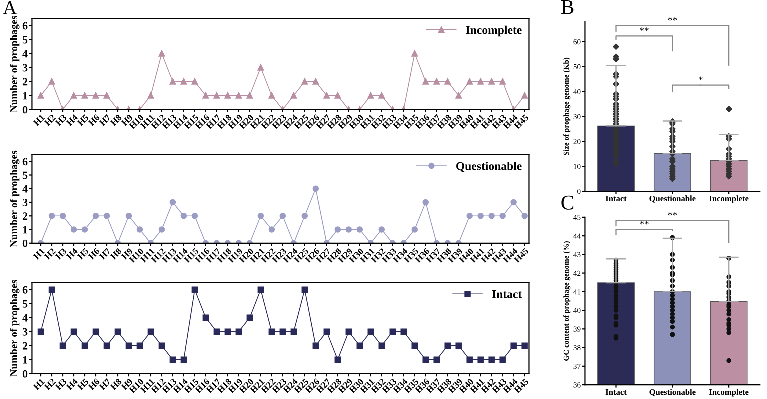 The height and width of the screenshot is (399, 767). What do you see at coordinates (507, 294) in the screenshot?
I see `legend-label: Intact` at bounding box center [507, 294].